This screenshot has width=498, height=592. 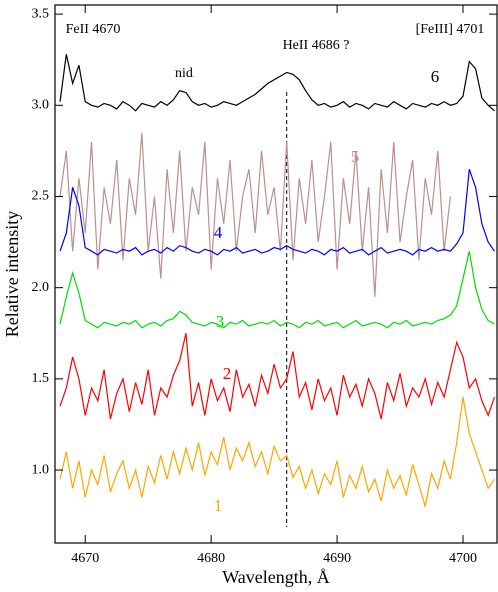 What do you see at coordinates (41, 196) in the screenshot?
I see `y-tick-label: 2.5` at bounding box center [41, 196].